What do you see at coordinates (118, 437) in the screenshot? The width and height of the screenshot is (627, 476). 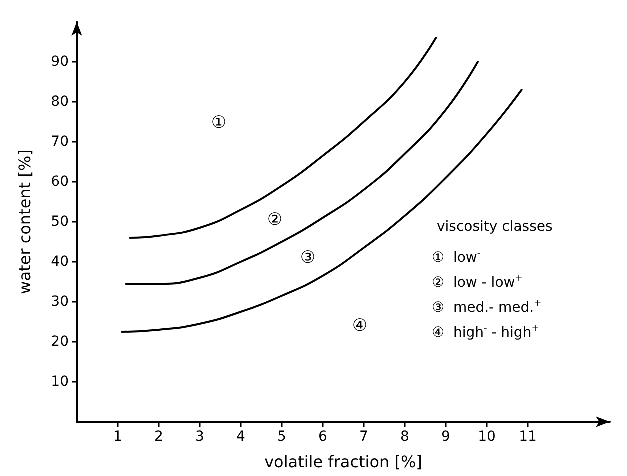 I see `x-tick-label: 1` at bounding box center [118, 437].